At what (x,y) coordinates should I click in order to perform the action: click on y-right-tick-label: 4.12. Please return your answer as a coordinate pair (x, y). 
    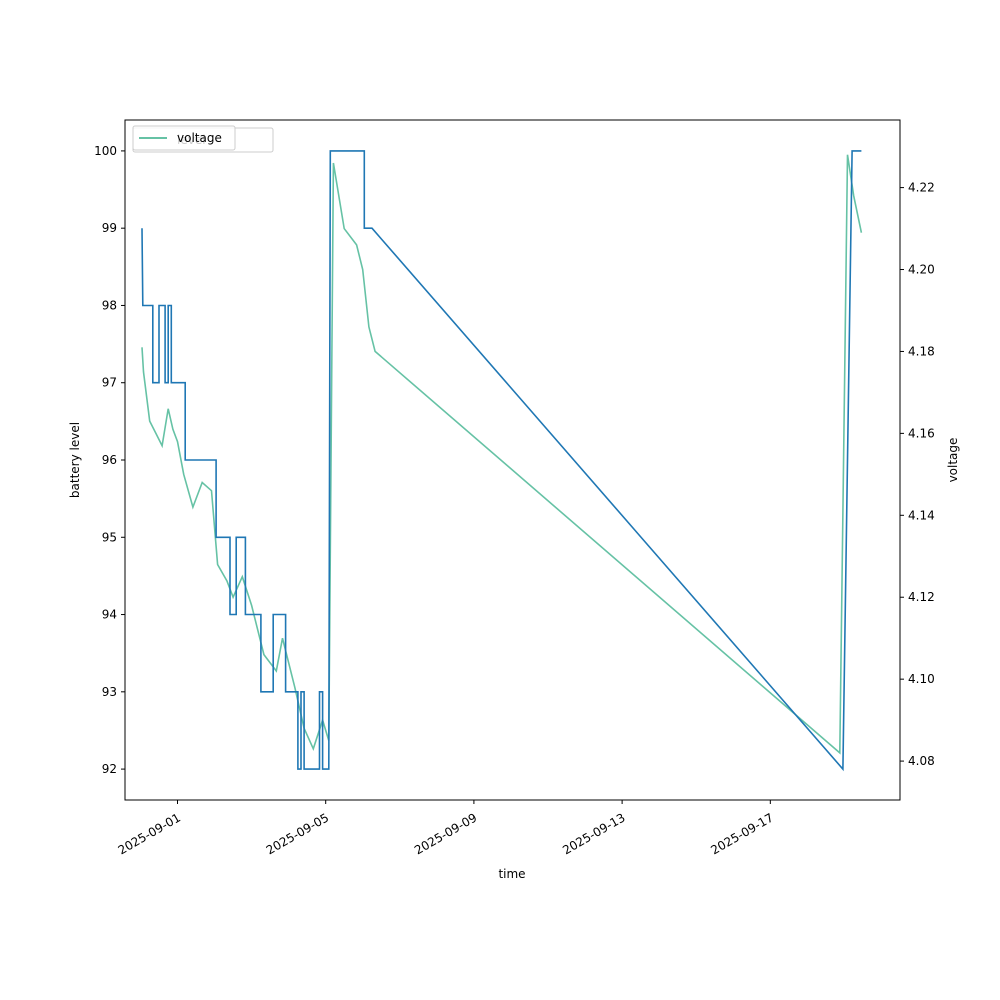
    Looking at the image, I should click on (921, 597).